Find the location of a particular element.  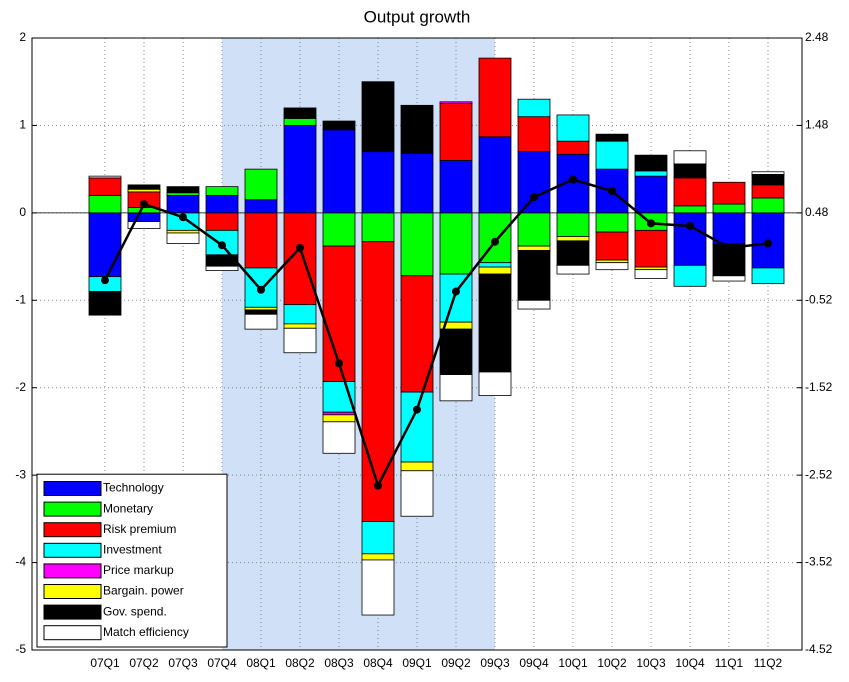

y-tick-label: -4 is located at coordinates (20, 562).